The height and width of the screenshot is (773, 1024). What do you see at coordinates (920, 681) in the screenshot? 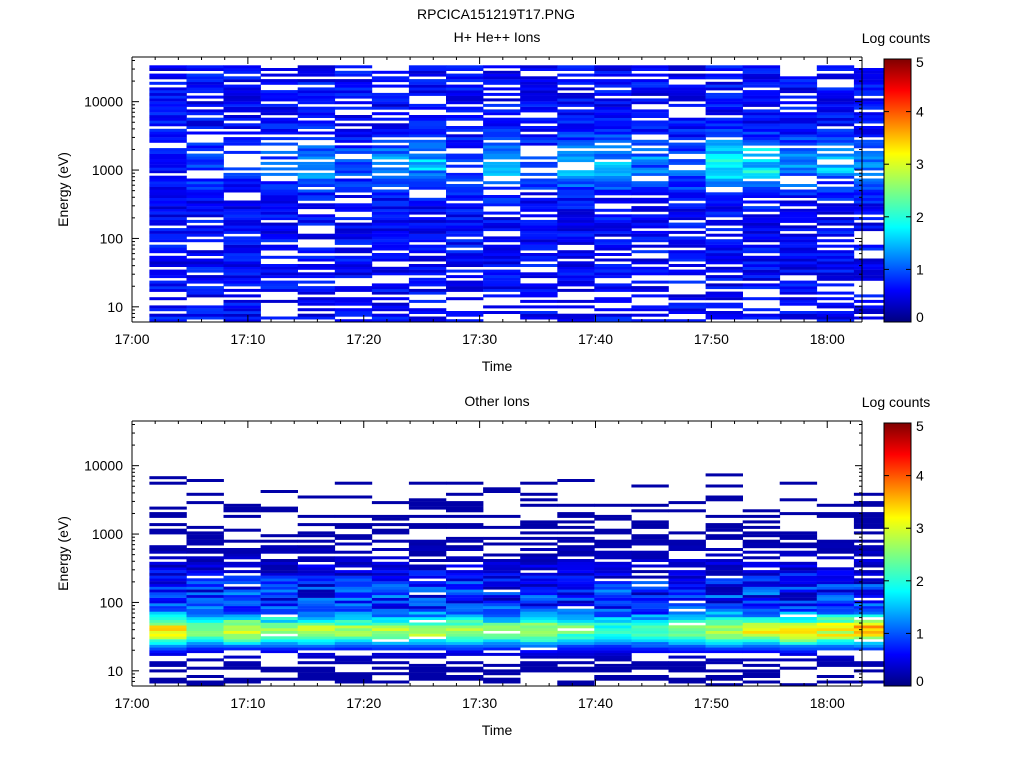
I see `colorbar-tick-label: 0` at bounding box center [920, 681].